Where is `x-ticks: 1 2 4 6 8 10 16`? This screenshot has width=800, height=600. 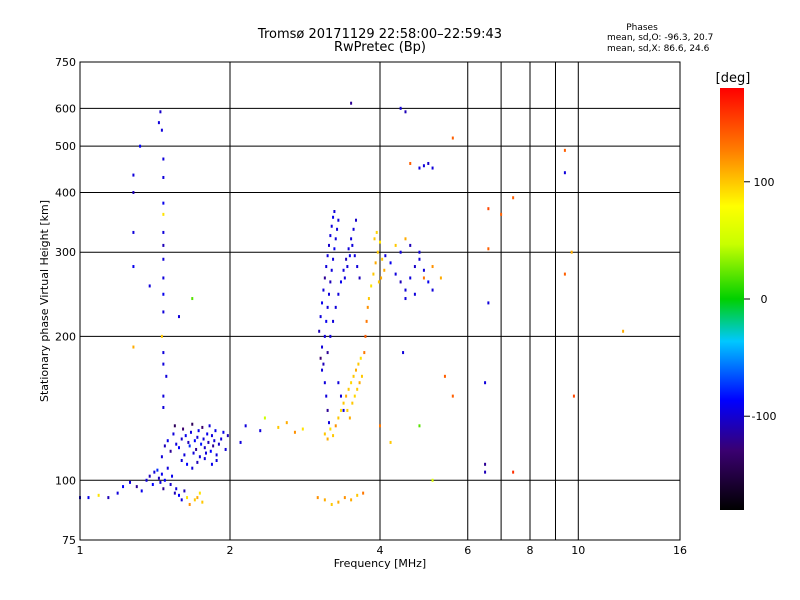 x-ticks: 1 2 4 6 8 10 16 is located at coordinates (382, 550).